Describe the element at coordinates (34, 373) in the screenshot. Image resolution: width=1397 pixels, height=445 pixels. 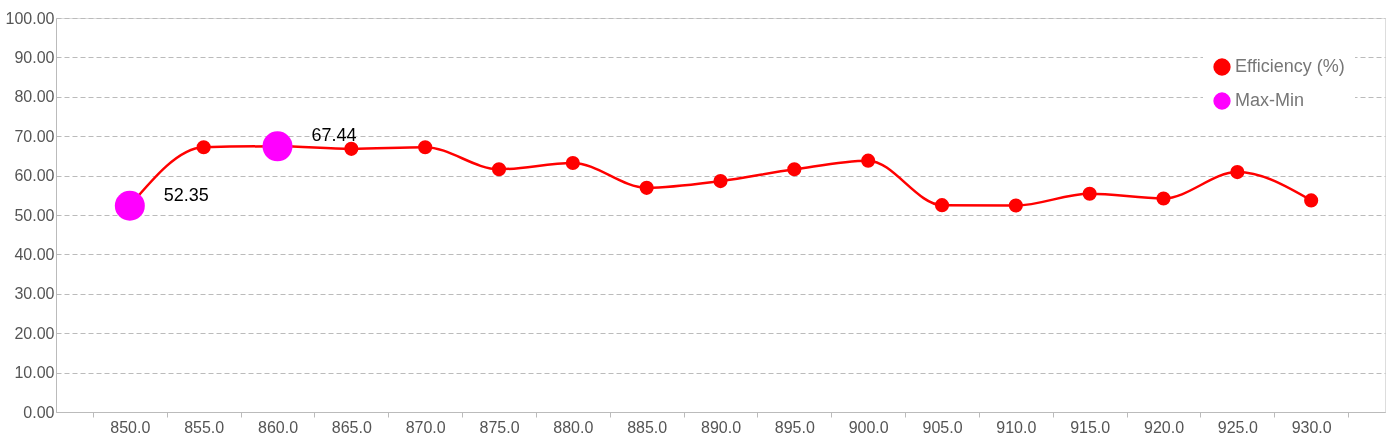
I see `y-tick-label: 10.00` at that location.